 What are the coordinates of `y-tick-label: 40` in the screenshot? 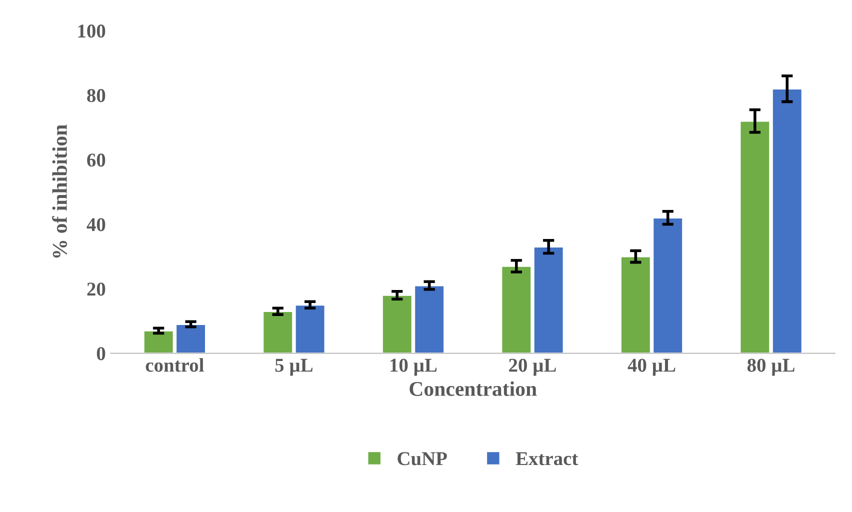 It's located at (96, 225).